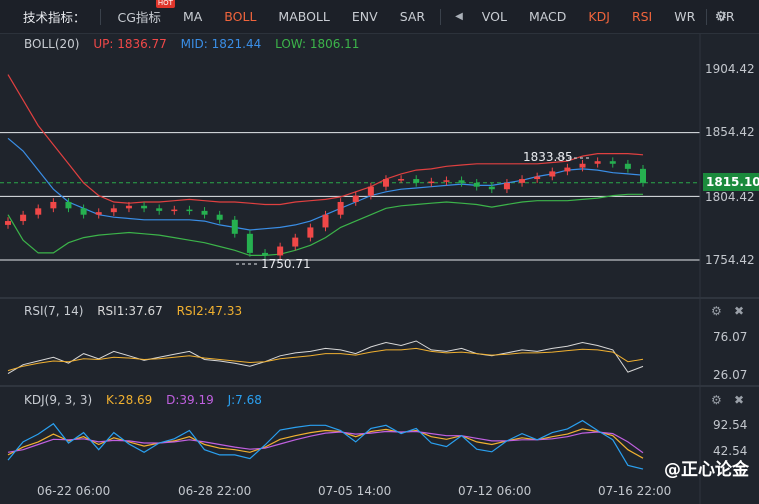 The width and height of the screenshot is (759, 504). Describe the element at coordinates (58, 400) in the screenshot. I see `kdj-name: KDJ(9, 3, 3)` at that location.